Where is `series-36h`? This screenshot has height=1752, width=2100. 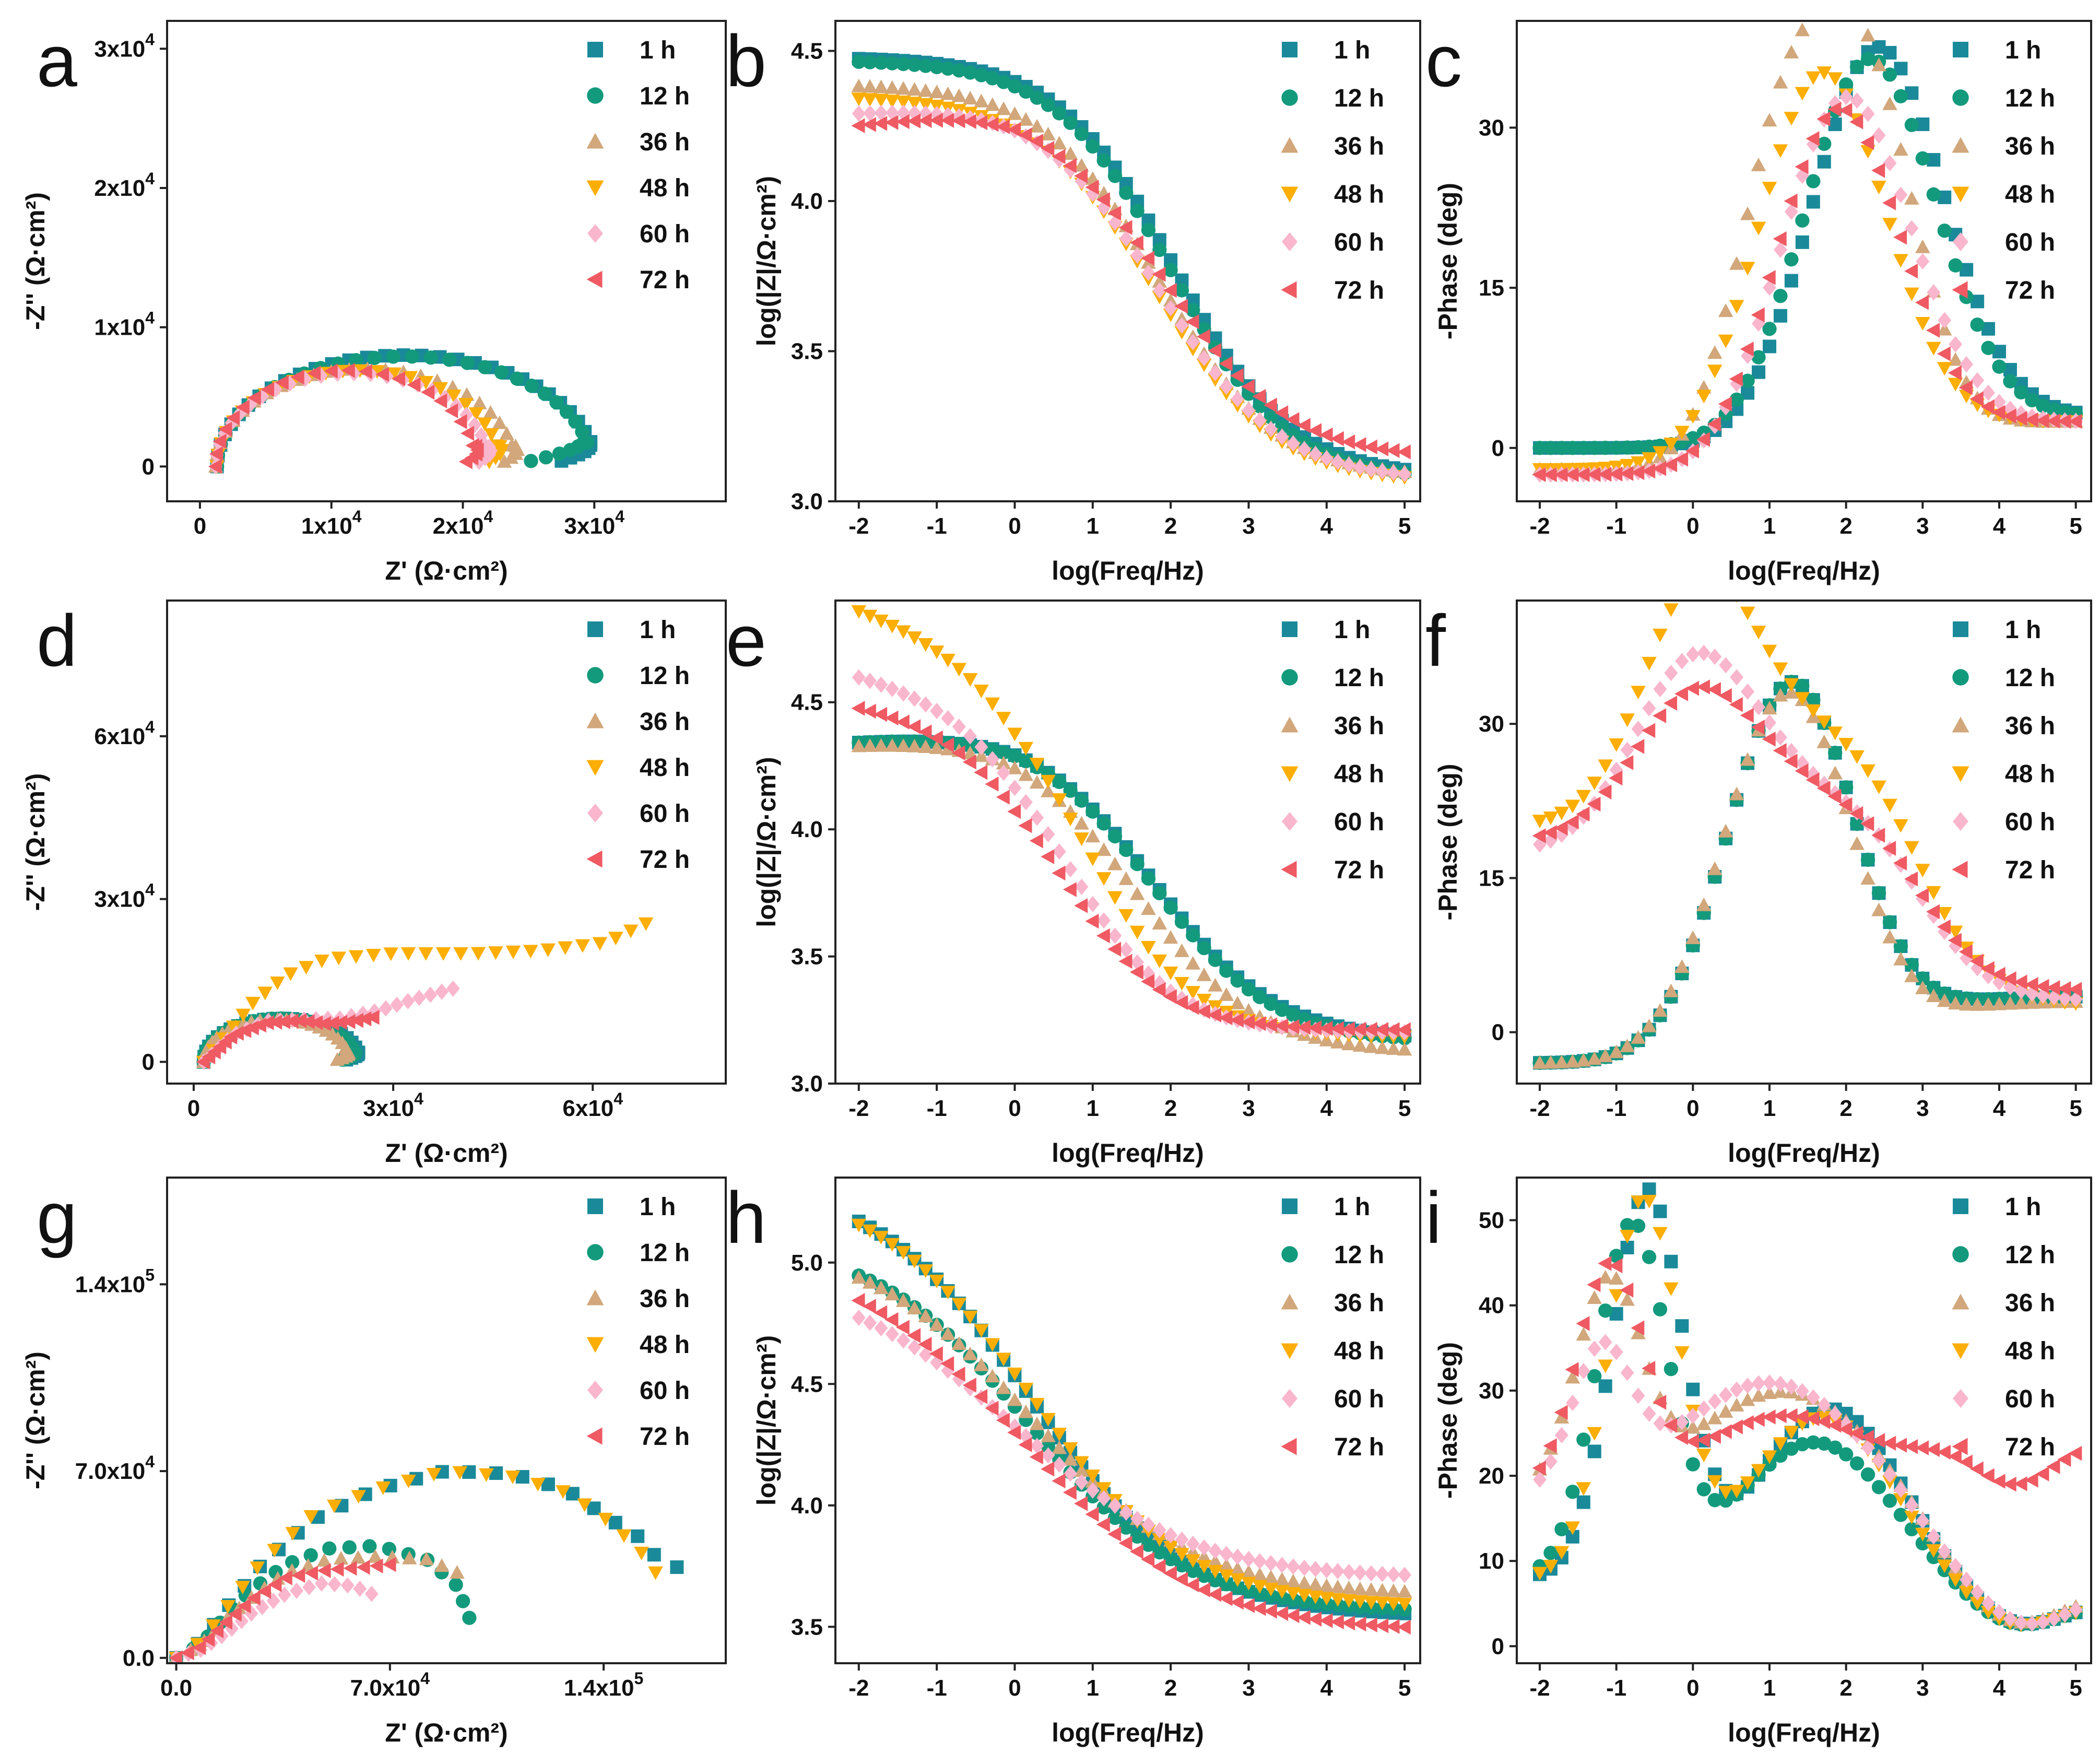
series-36h is located at coordinates (1131, 897).